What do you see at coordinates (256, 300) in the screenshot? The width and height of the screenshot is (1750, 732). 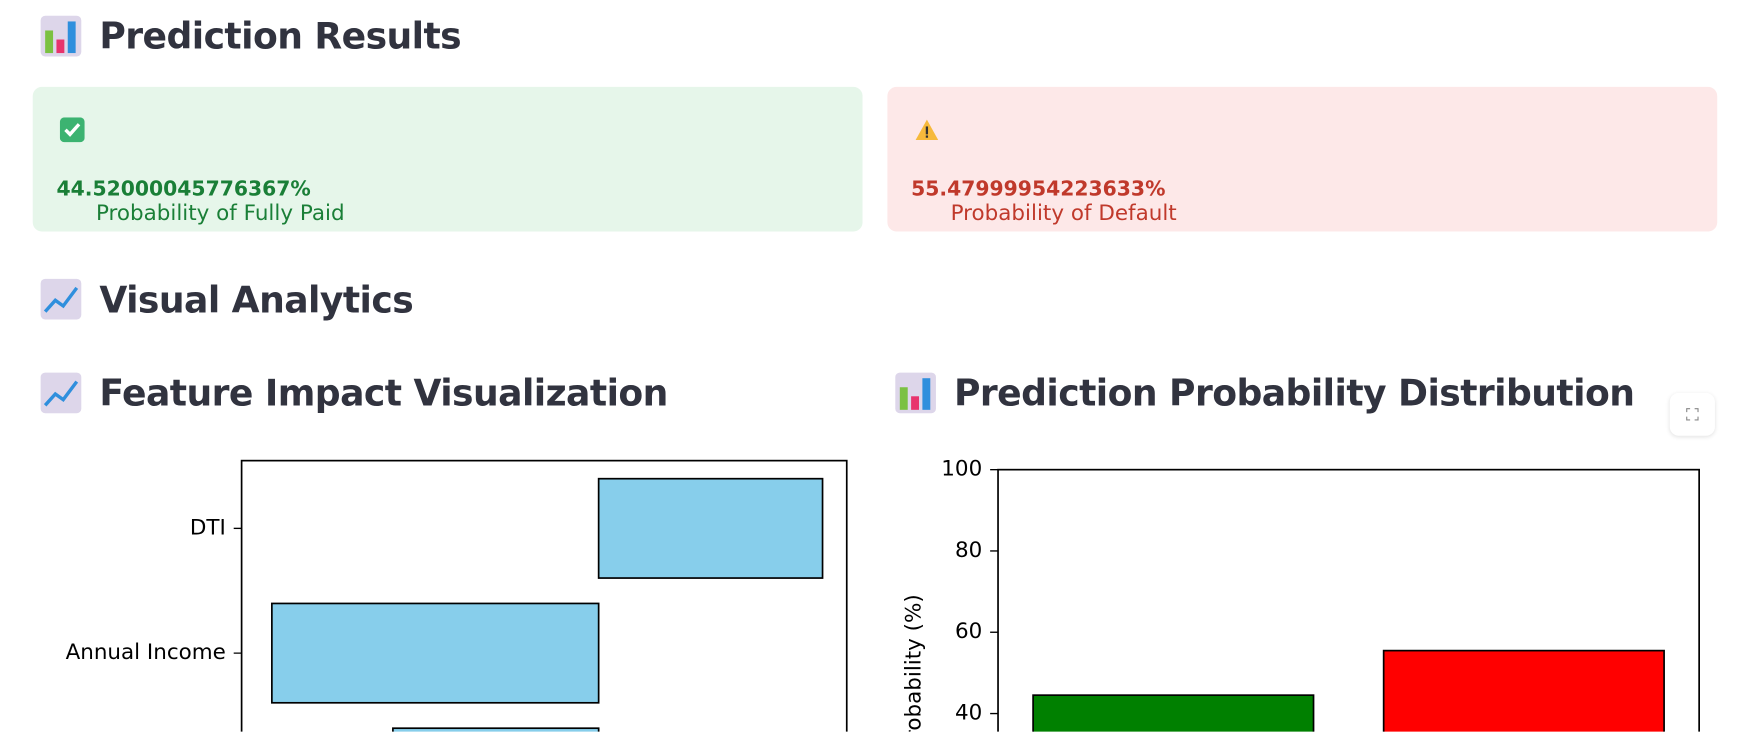 I see `heading: Visual Analytics` at bounding box center [256, 300].